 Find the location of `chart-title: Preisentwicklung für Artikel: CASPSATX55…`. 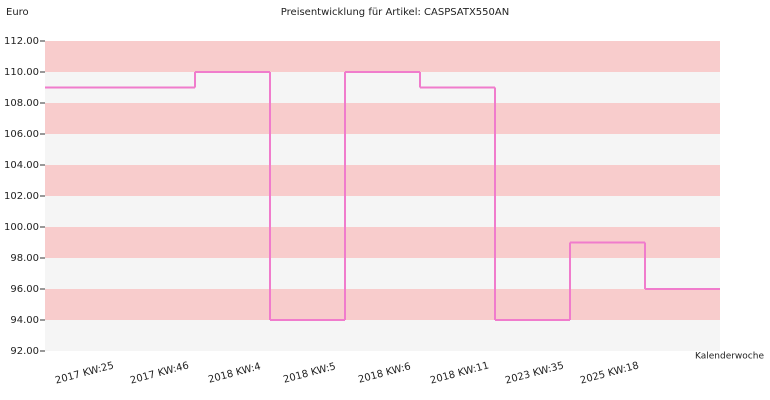

chart-title: Preisentwicklung für Artikel: CASPSATX55… is located at coordinates (395, 12).